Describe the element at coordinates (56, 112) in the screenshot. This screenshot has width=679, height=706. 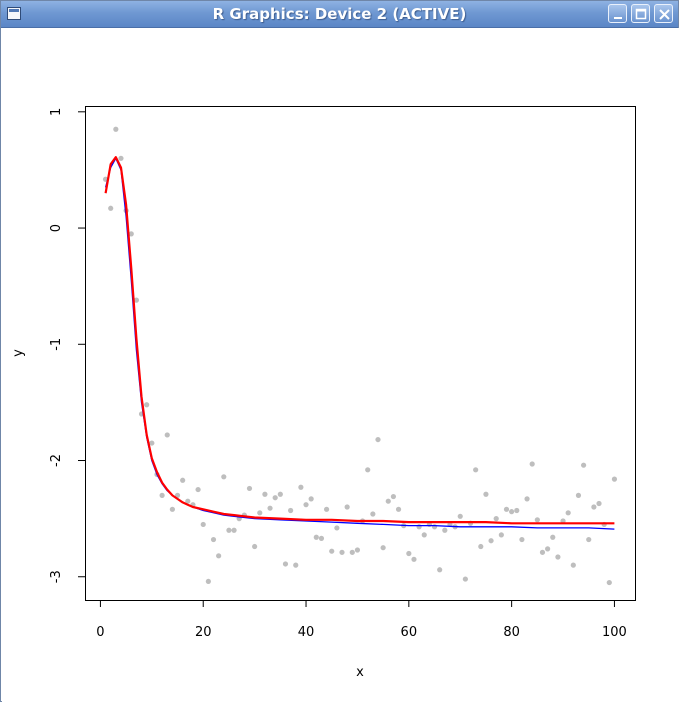
I see `y-tick-label: 1` at that location.